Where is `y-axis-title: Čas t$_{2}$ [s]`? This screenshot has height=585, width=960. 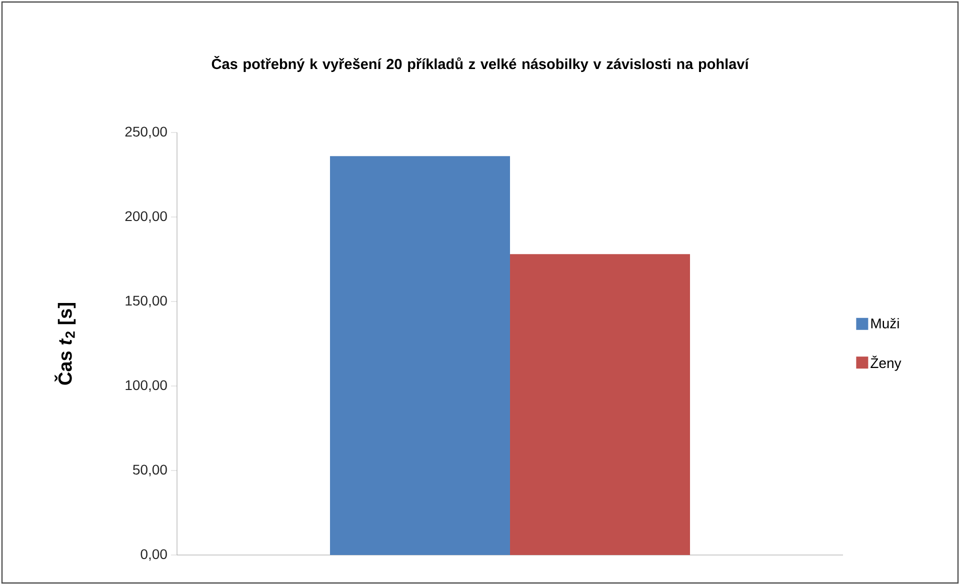 y-axis-title: Čas t$_{2}$ [s] is located at coordinates (65, 344).